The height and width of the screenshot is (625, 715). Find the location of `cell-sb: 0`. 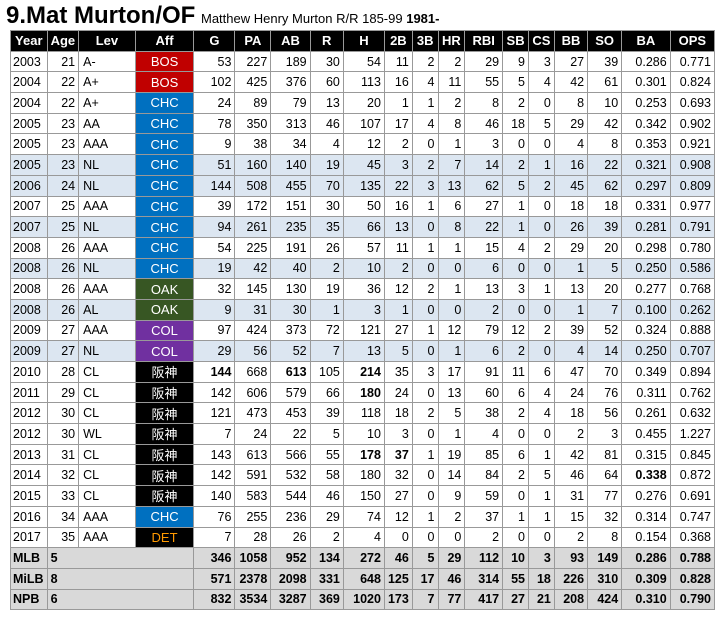

cell-sb: 0 is located at coordinates (515, 537).